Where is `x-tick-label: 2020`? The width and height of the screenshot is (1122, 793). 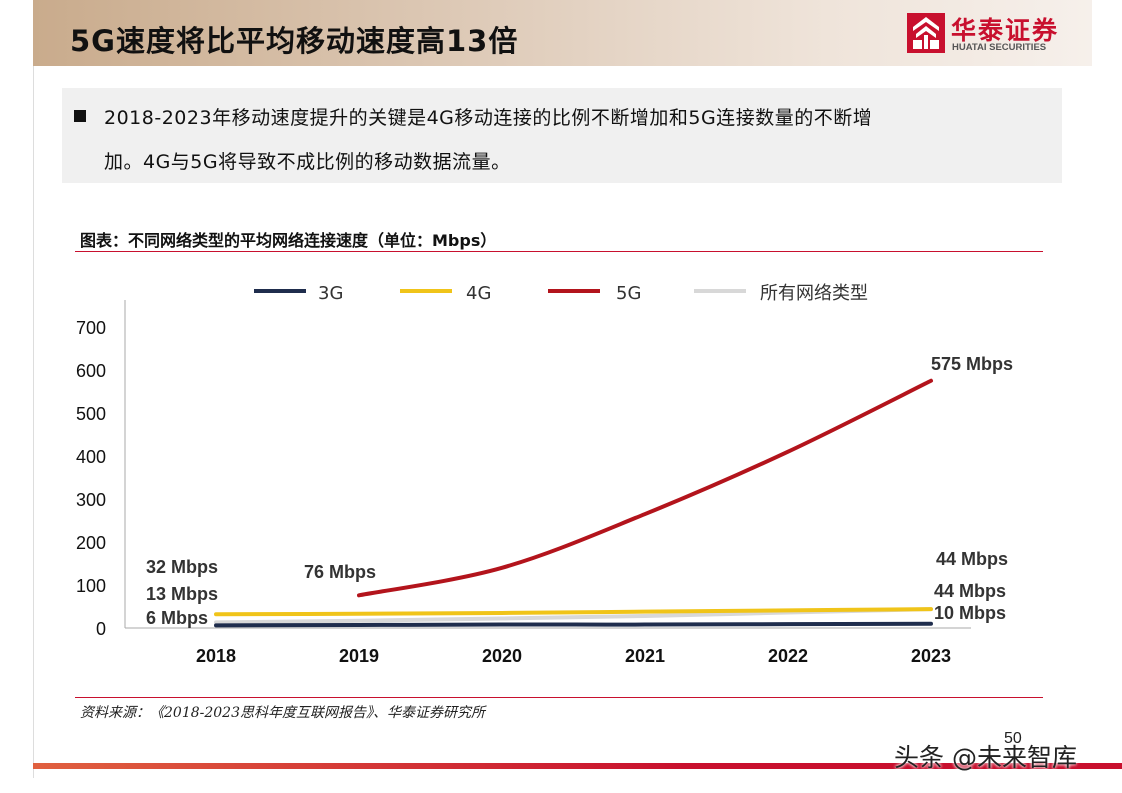
x-tick-label: 2020 is located at coordinates (502, 656).